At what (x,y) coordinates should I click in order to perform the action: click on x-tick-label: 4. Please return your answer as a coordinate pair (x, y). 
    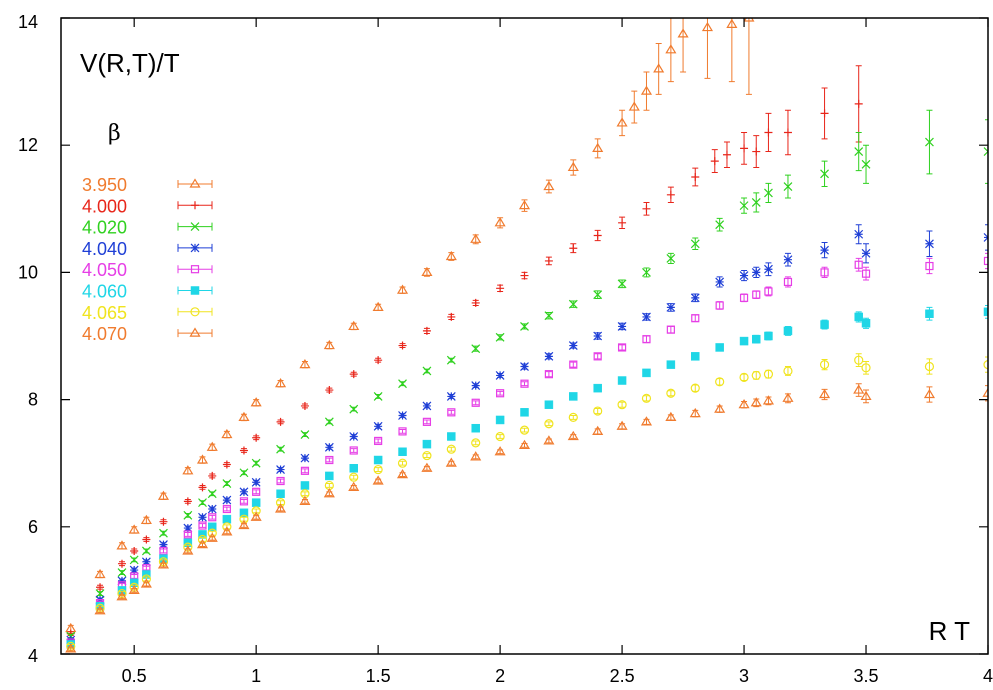
    Looking at the image, I should click on (988, 676).